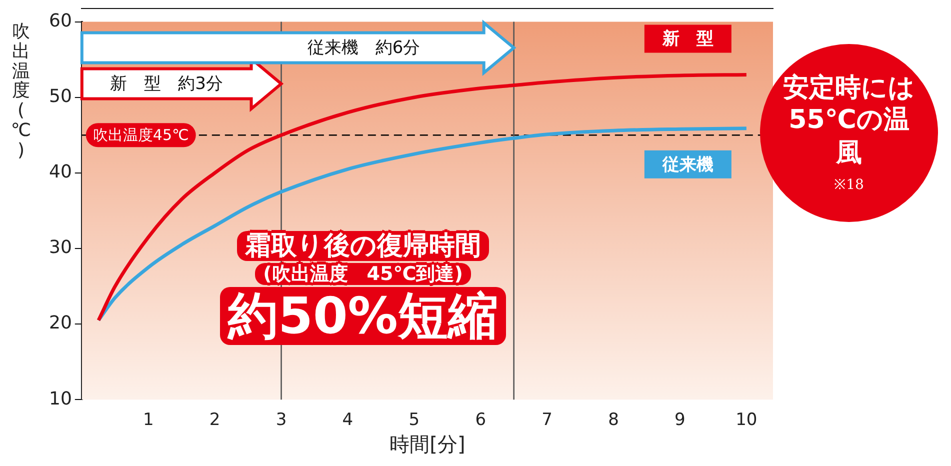 The width and height of the screenshot is (951, 466). Describe the element at coordinates (166, 84) in the screenshot. I see `annotation: 新 型 約3分` at that location.